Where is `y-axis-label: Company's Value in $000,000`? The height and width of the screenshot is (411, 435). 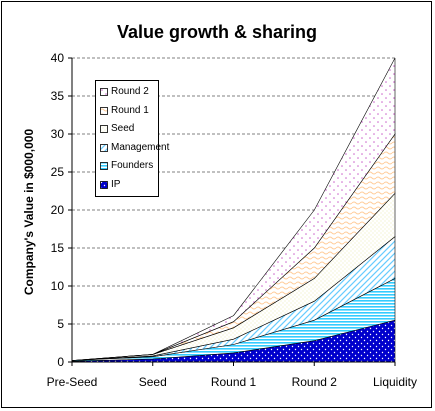 y-axis-label: Company's Value in $000,000 is located at coordinates (29, 212).